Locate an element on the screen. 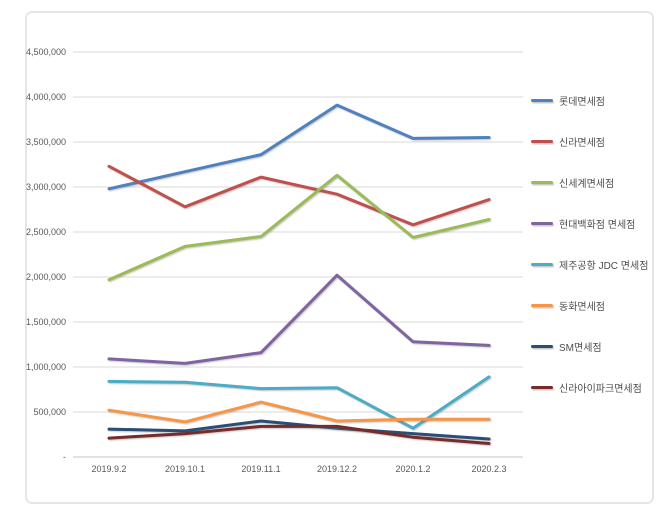 Image resolution: width=660 pixels, height=515 pixels. x-axis-tick-label: 2019.10.1 is located at coordinates (185, 469).